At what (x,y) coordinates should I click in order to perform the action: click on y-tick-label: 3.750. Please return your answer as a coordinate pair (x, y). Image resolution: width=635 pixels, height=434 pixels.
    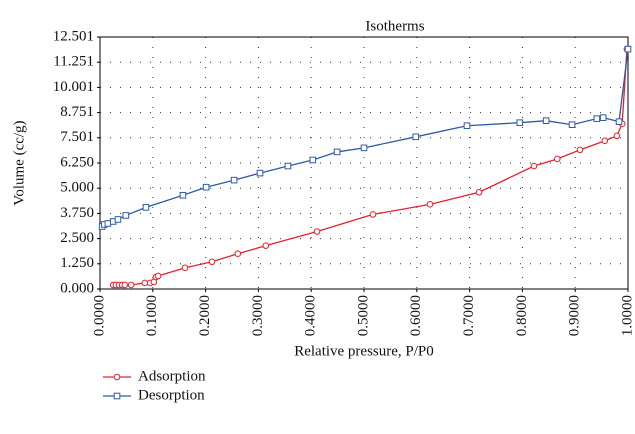
    Looking at the image, I should click on (77, 213).